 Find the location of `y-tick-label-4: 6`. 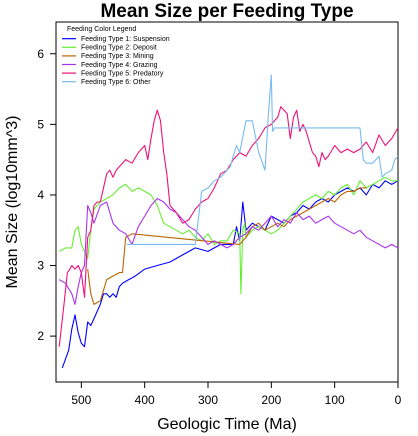

y-tick-label-4: 6 is located at coordinates (40, 54).